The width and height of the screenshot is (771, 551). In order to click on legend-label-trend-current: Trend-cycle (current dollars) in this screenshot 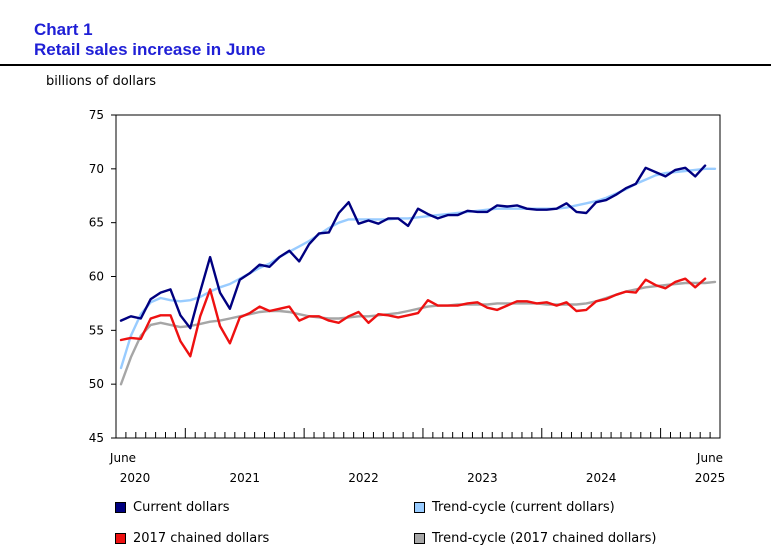, I will do `click(523, 507)`.